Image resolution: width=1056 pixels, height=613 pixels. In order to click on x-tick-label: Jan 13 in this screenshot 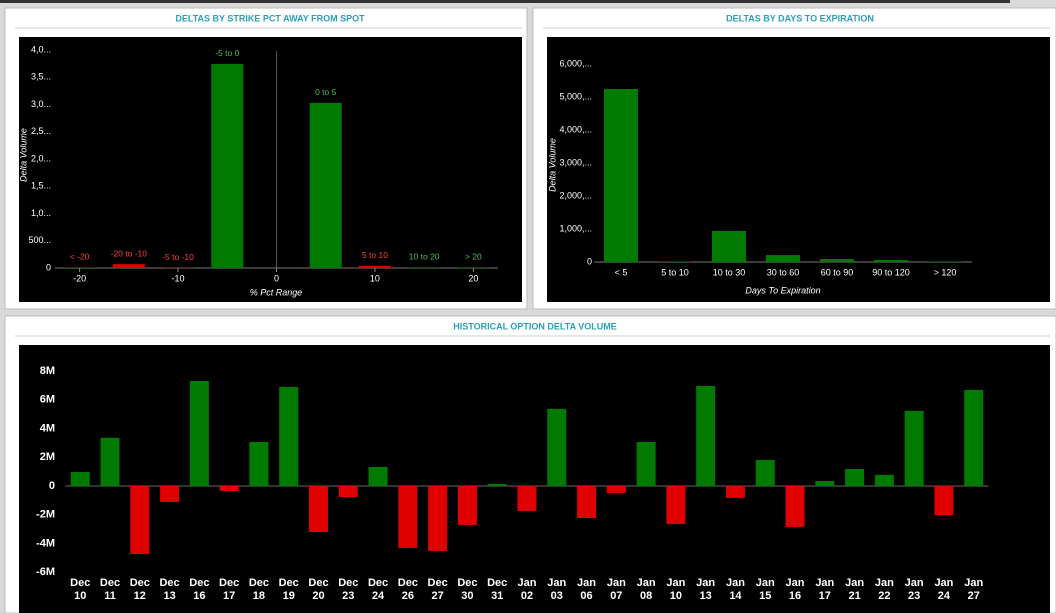, I will do `click(706, 589)`.